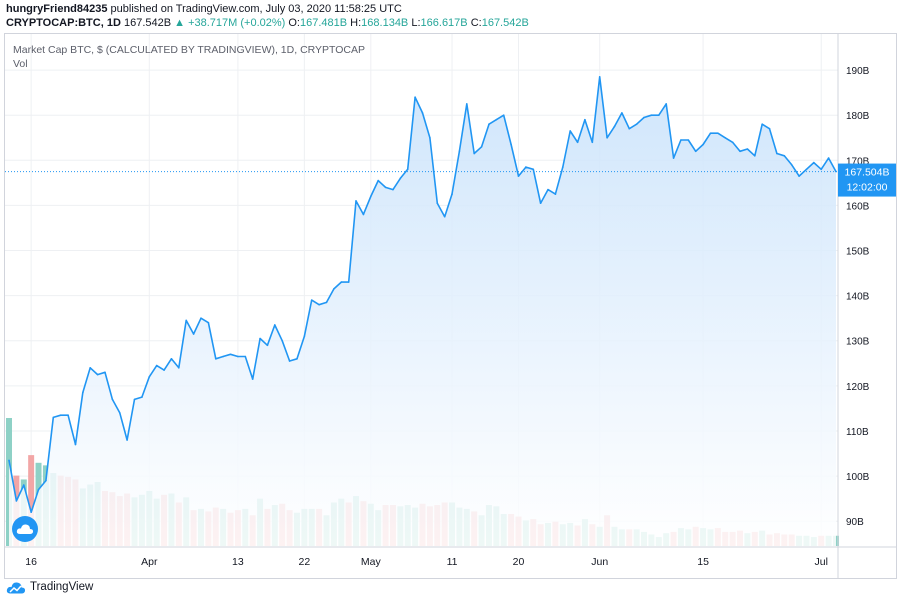 This screenshot has width=900, height=600. I want to click on x-tick-label: 11, so click(452, 562).